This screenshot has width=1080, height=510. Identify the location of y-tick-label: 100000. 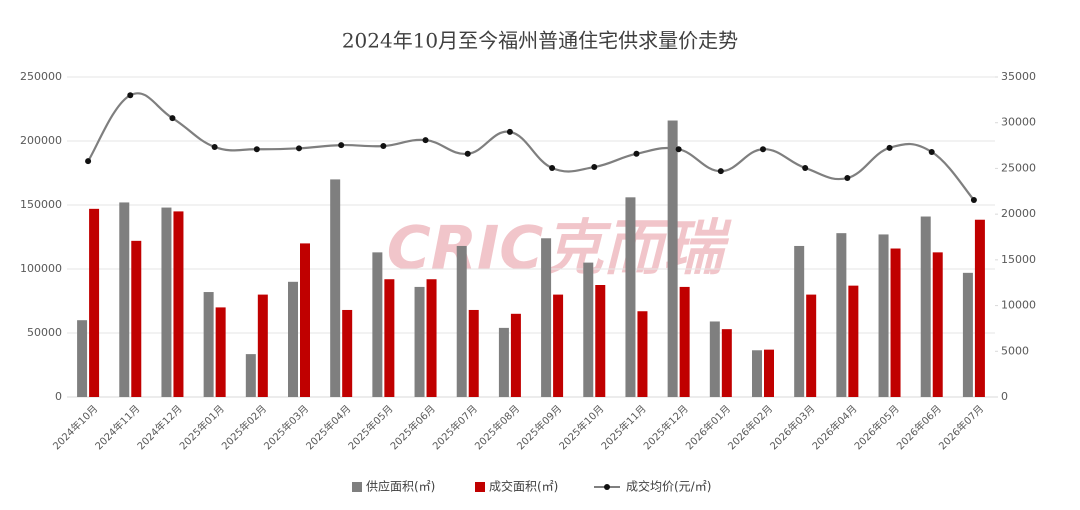
(41, 268).